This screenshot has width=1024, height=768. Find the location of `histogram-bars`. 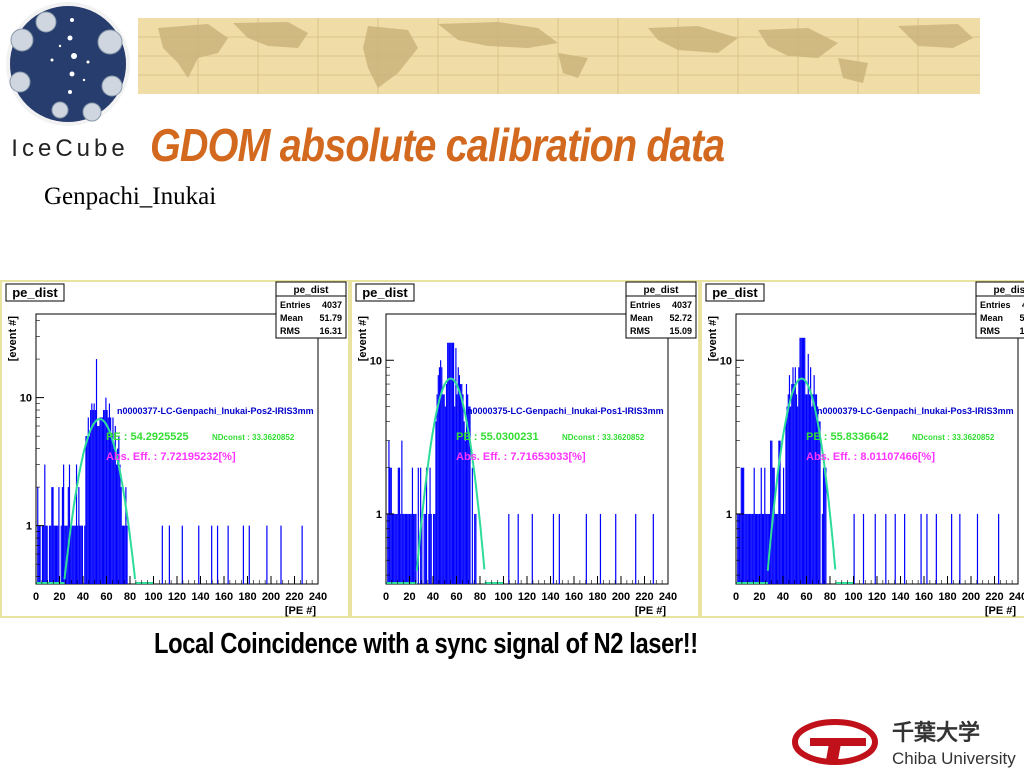

histogram-bars is located at coordinates (170, 471).